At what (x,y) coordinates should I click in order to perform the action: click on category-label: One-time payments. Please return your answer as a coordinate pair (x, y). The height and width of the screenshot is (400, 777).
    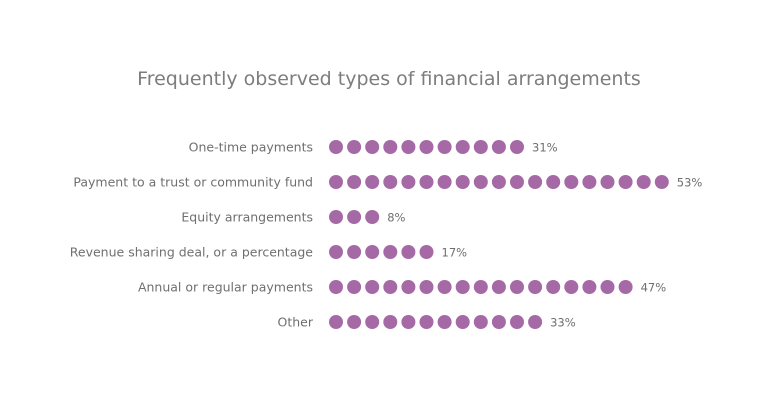
    Looking at the image, I should click on (251, 147).